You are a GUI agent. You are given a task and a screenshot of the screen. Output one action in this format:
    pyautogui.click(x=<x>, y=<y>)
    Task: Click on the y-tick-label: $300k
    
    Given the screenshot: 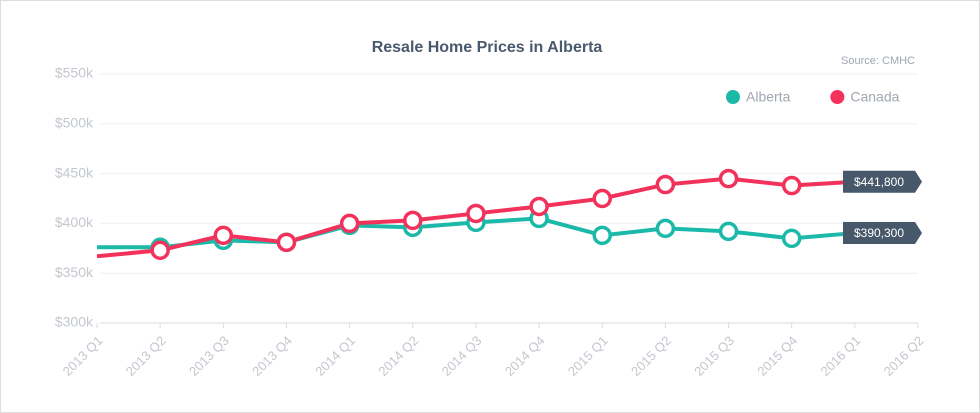 What is the action you would take?
    pyautogui.click(x=74, y=322)
    